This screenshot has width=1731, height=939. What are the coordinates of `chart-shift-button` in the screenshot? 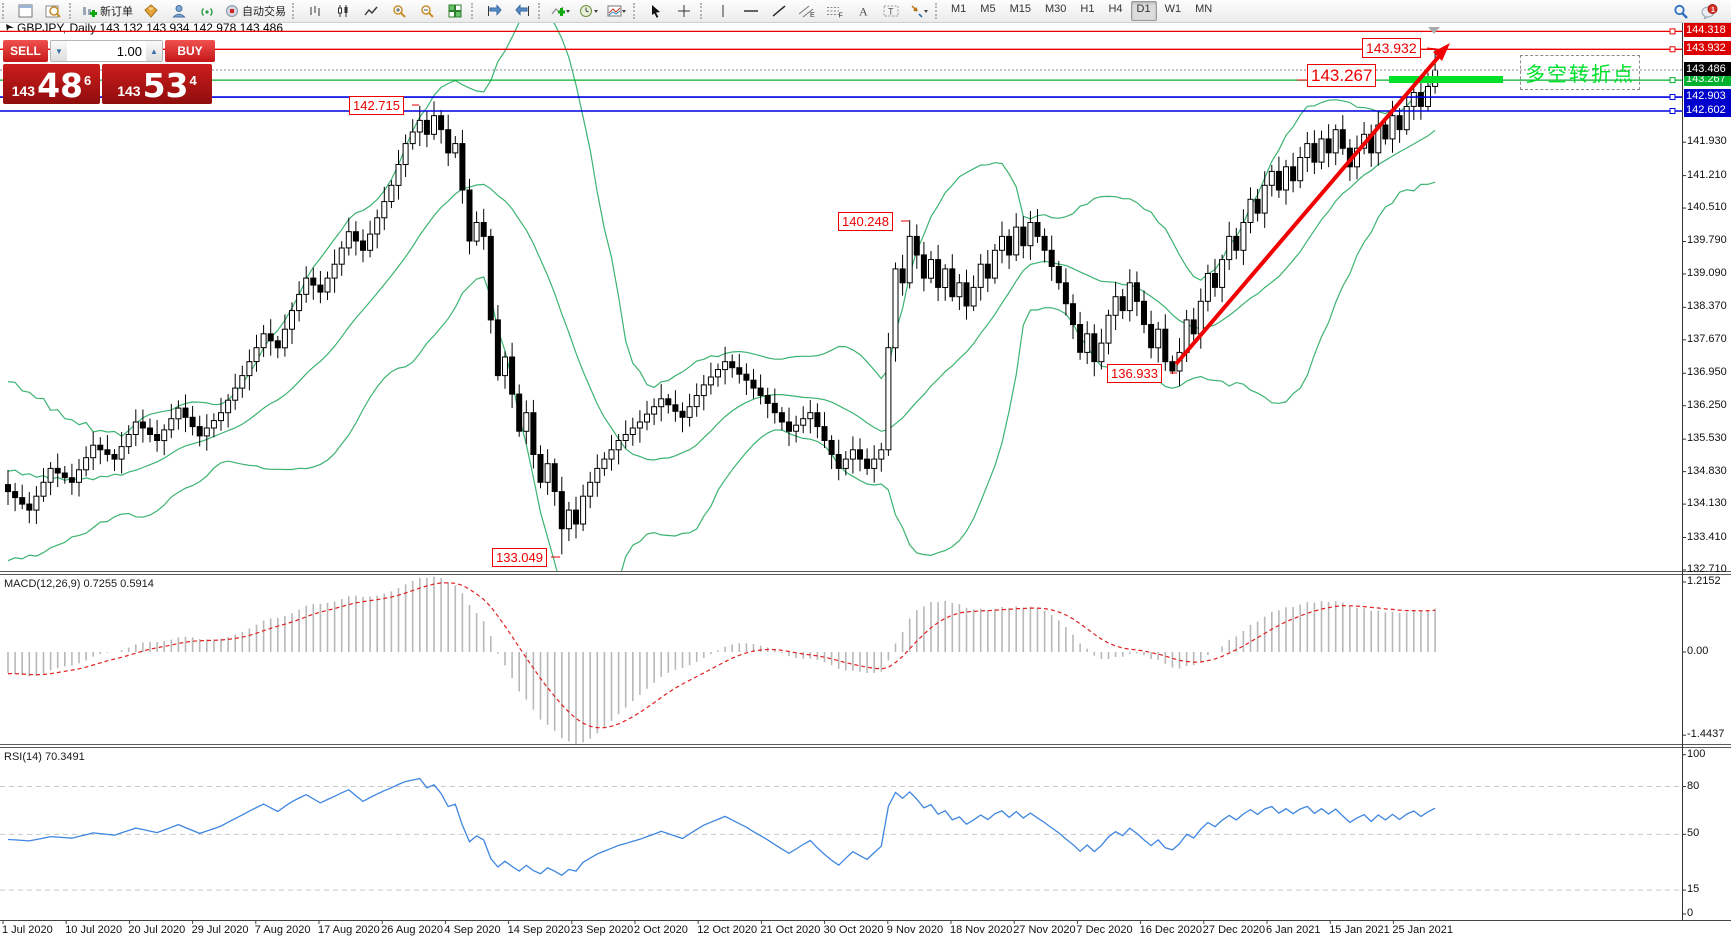 It's located at (522, 11).